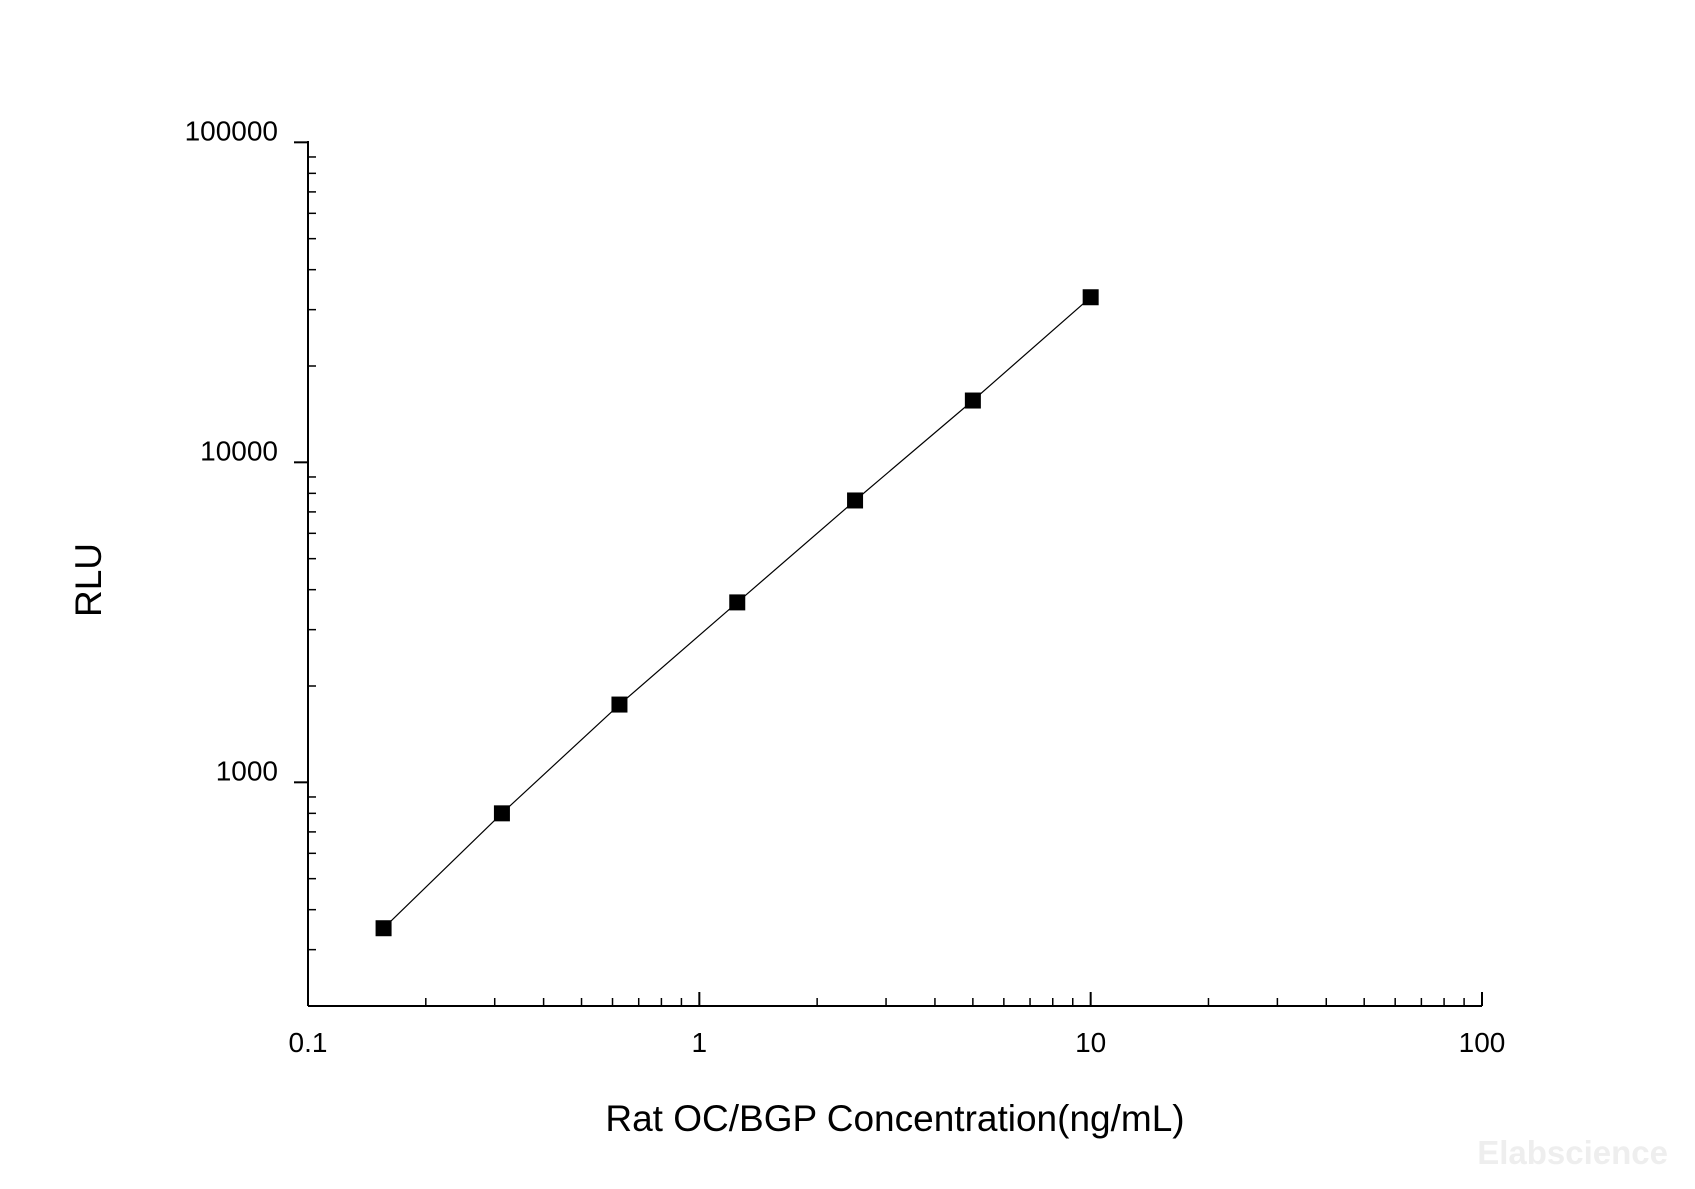 This screenshot has width=1695, height=1189. Describe the element at coordinates (88, 580) in the screenshot. I see `y-axis-title: RLU` at that location.